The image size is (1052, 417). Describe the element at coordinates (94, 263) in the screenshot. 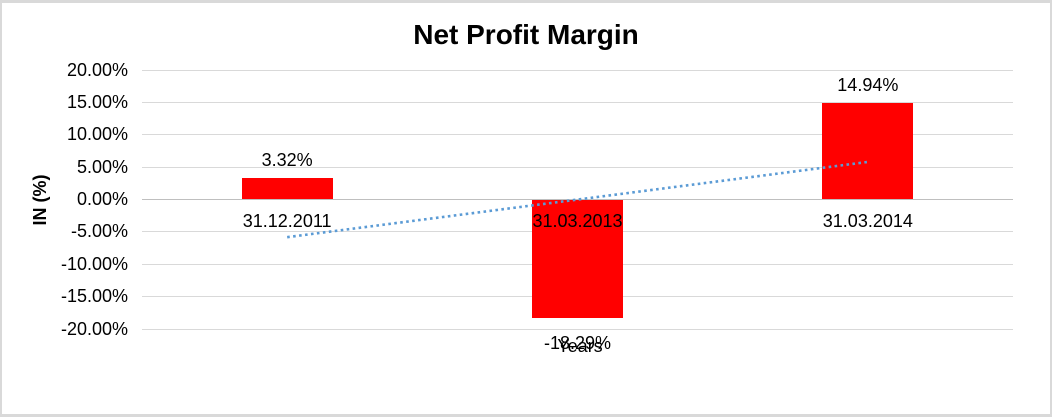

I see `y-tick-label: -10.00%` at that location.